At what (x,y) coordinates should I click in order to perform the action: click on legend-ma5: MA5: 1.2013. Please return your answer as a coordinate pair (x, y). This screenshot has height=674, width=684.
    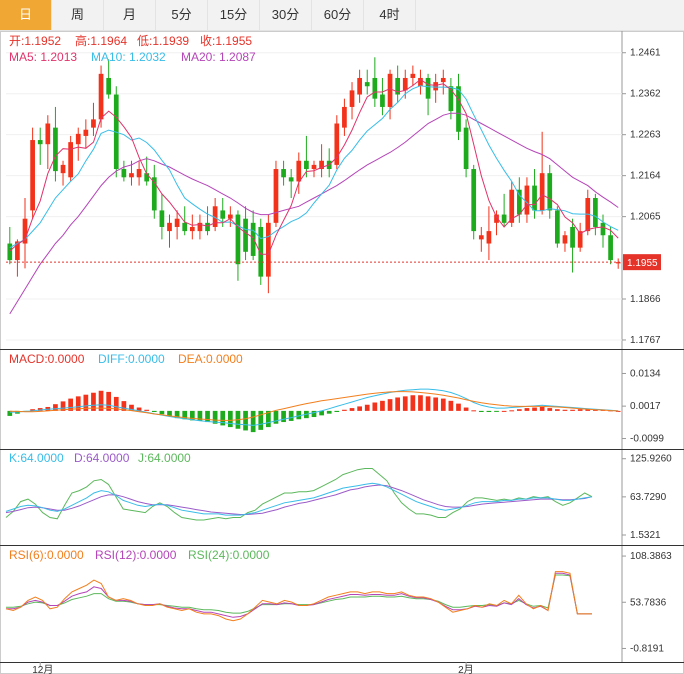
    Looking at the image, I should click on (43, 57).